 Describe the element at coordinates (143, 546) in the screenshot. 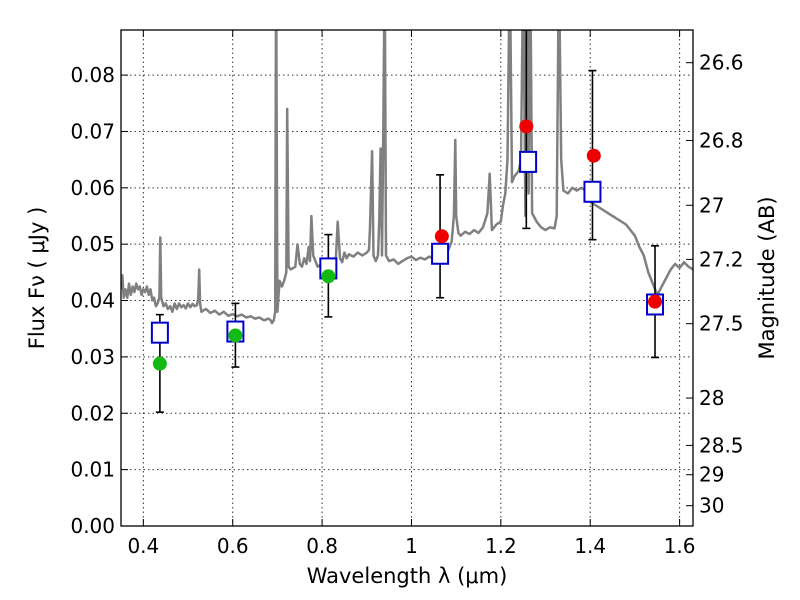

I see `x-tick-label: 0.4` at that location.